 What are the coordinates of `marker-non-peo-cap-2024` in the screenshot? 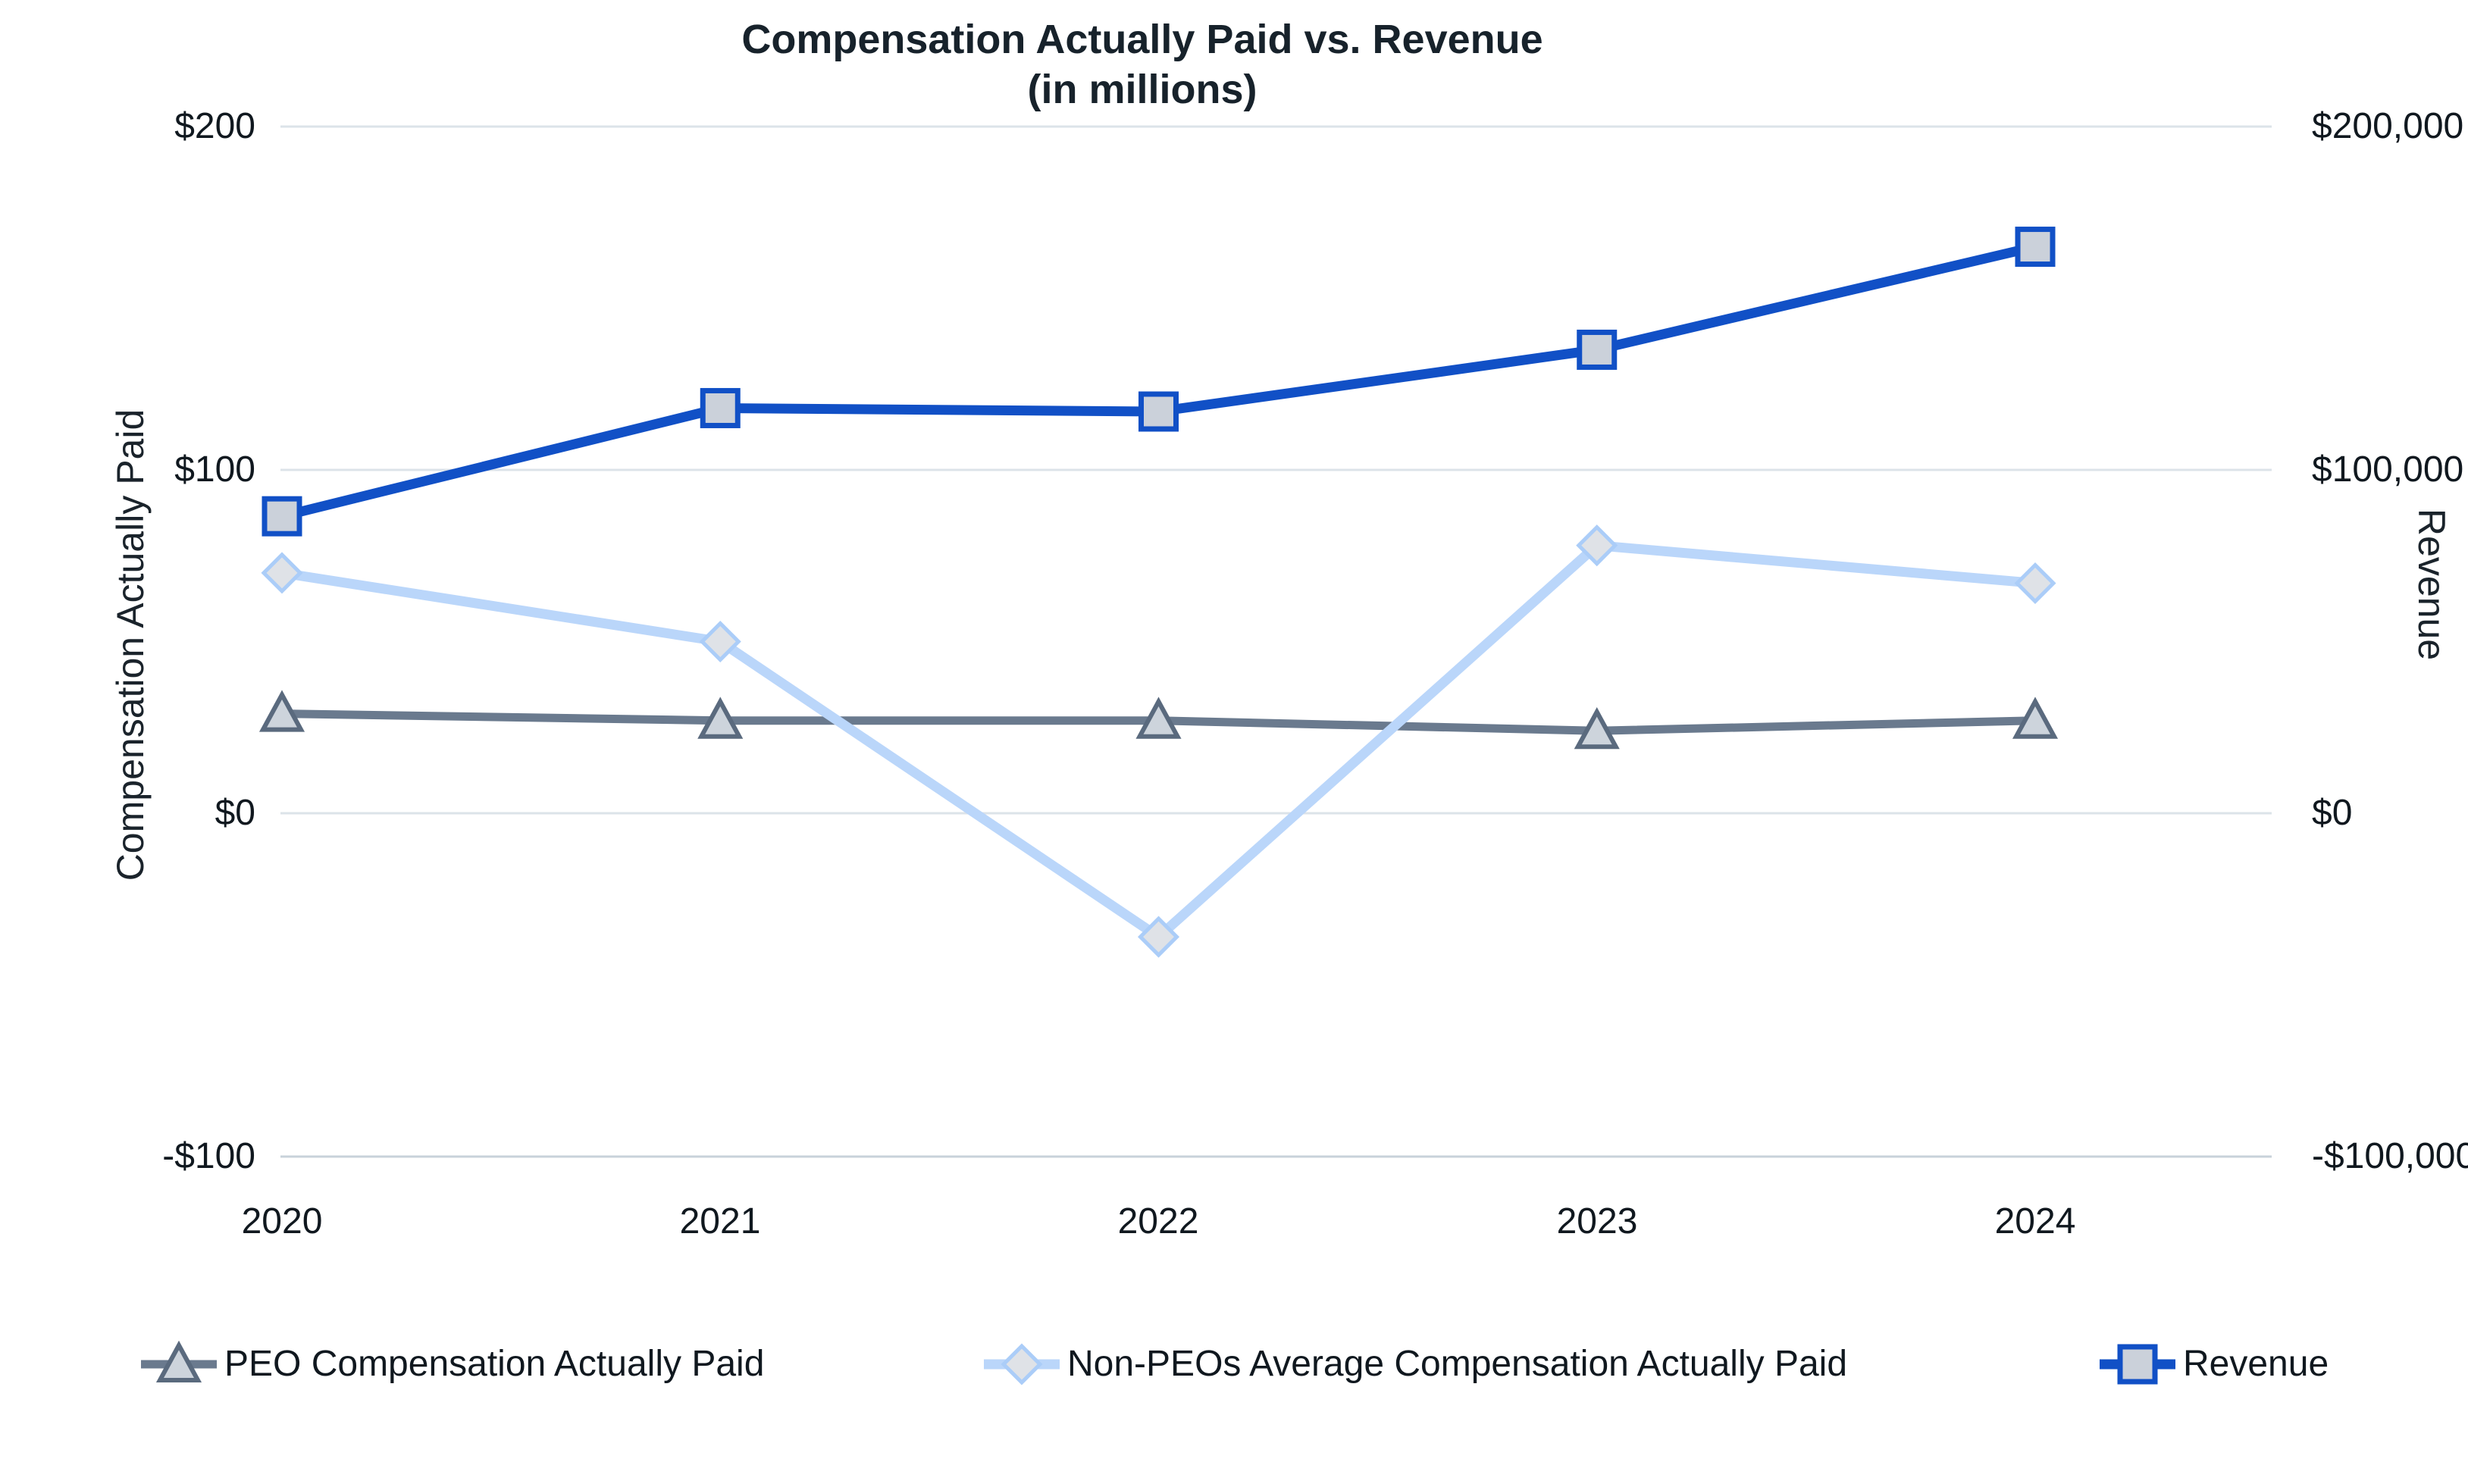 It's located at (2035, 584).